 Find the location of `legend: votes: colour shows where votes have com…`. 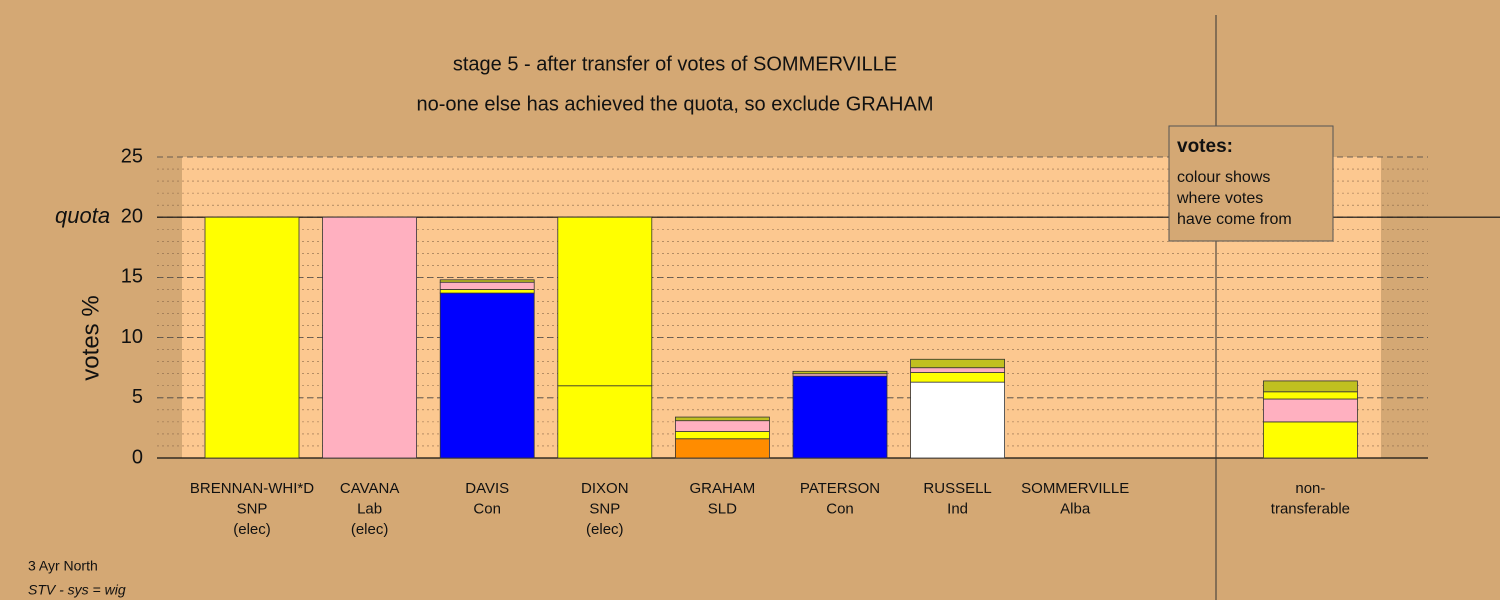

legend: votes: colour shows where votes have com… is located at coordinates (1251, 183).